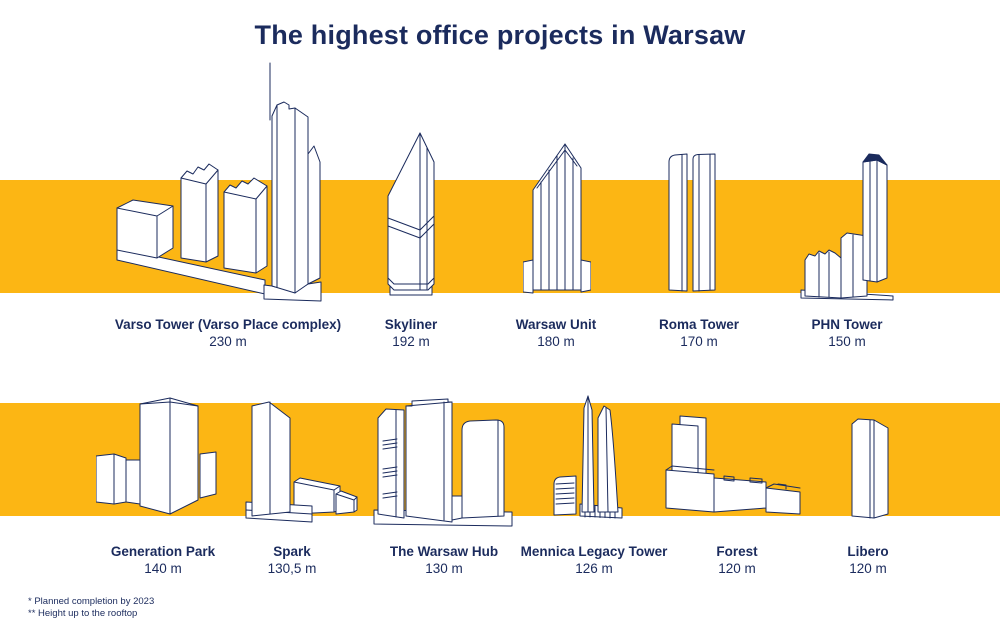 The width and height of the screenshot is (1000, 638). What do you see at coordinates (411, 341) in the screenshot?
I see `building-height: 192 m` at bounding box center [411, 341].